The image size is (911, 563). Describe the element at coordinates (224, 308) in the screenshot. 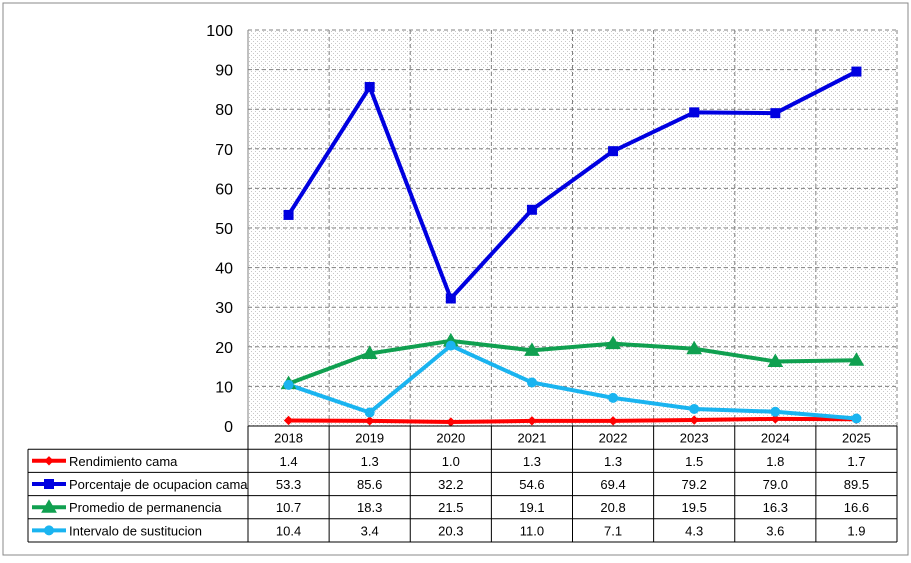

I see `y-tick-label: 30` at that location.